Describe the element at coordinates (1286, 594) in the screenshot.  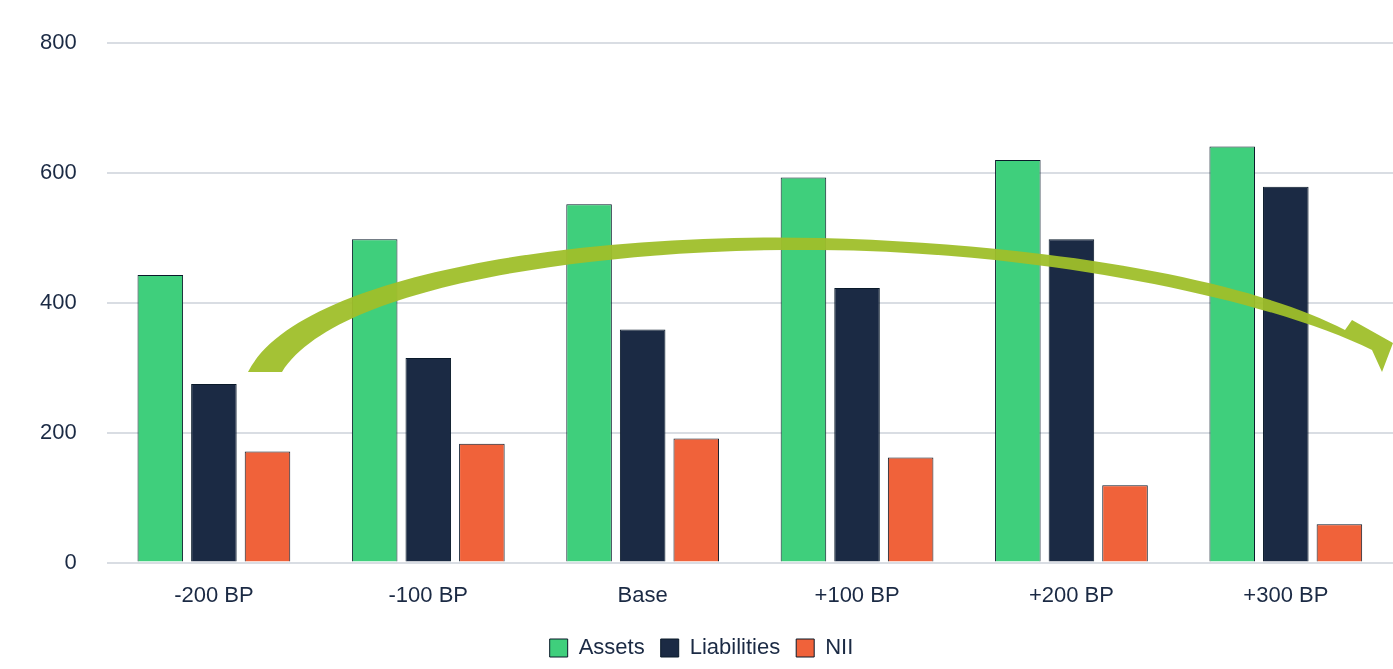
I see `x-tick-label: +300 BP` at that location.